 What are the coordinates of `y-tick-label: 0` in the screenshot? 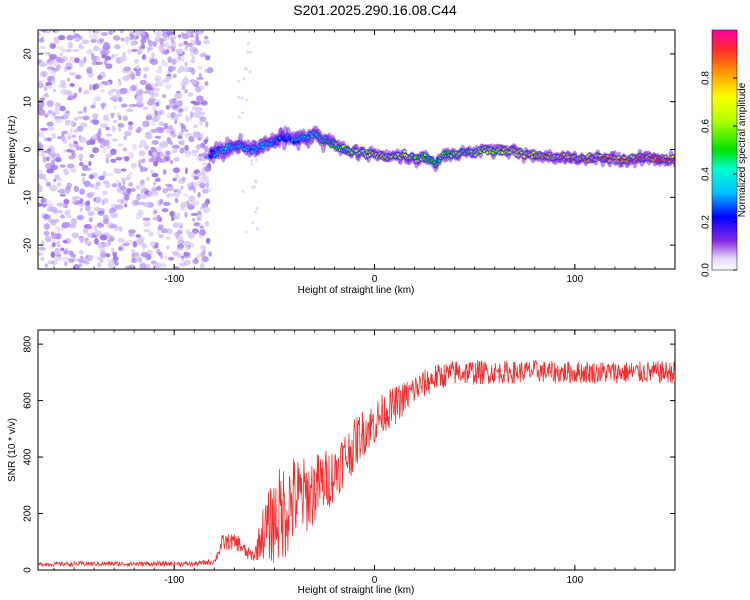 It's located at (28, 570).